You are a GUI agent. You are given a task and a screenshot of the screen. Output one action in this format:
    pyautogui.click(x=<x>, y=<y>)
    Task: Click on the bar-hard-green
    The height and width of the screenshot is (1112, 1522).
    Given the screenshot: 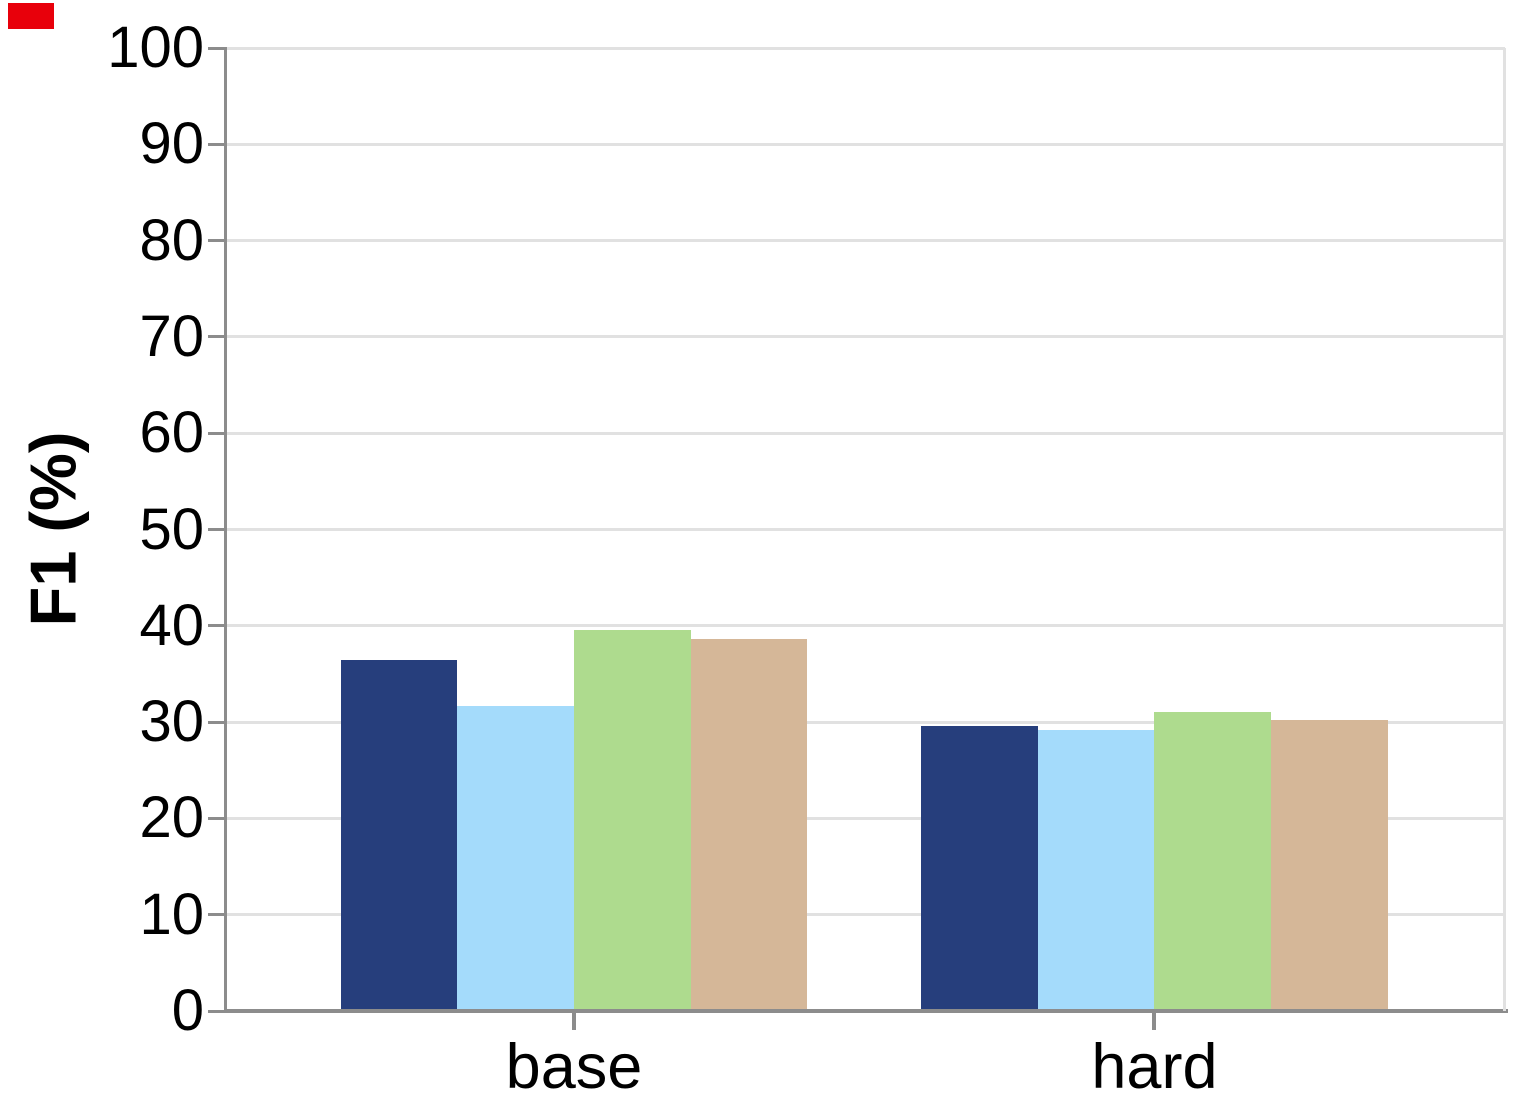 What is the action you would take?
    pyautogui.click(x=1212, y=861)
    